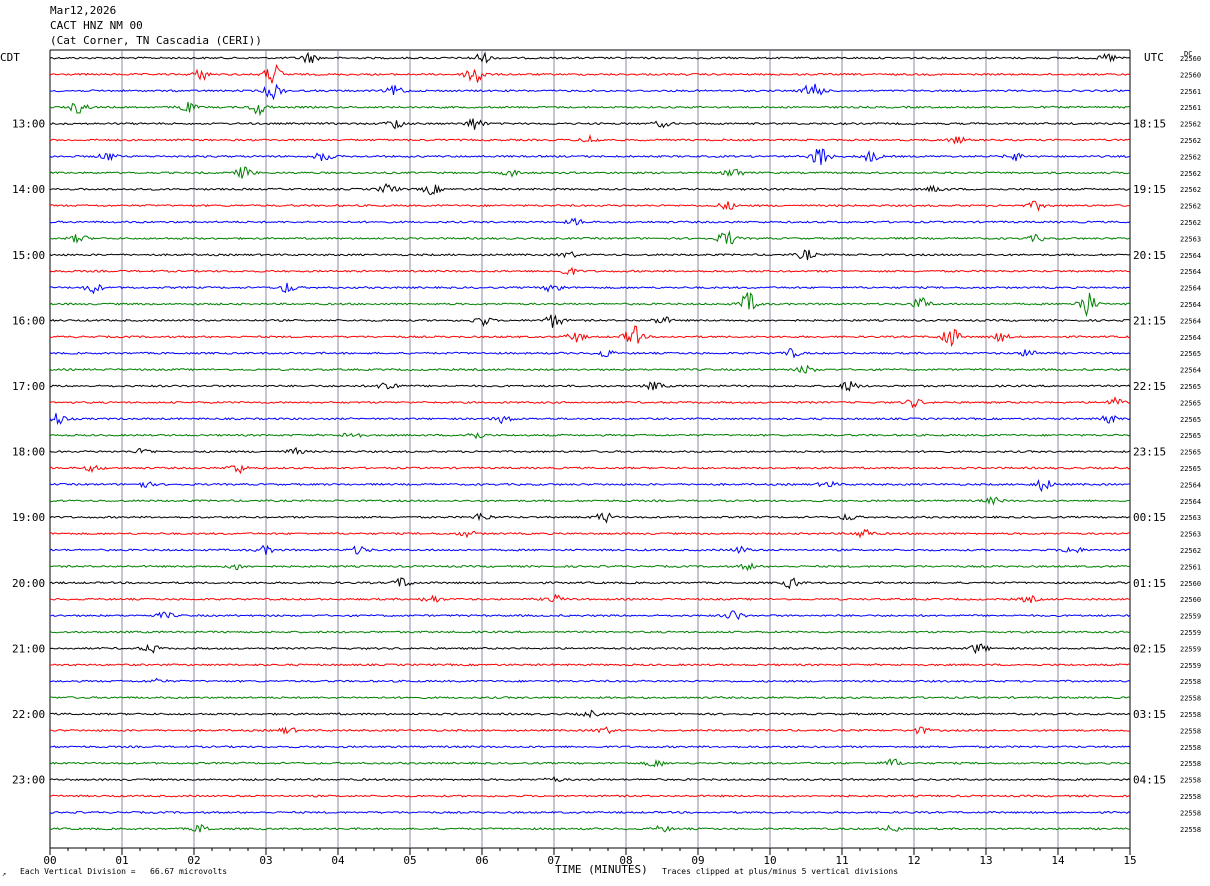  What do you see at coordinates (601, 869) in the screenshot?
I see `x-axis-label: TIME (MINUTES)` at bounding box center [601, 869].